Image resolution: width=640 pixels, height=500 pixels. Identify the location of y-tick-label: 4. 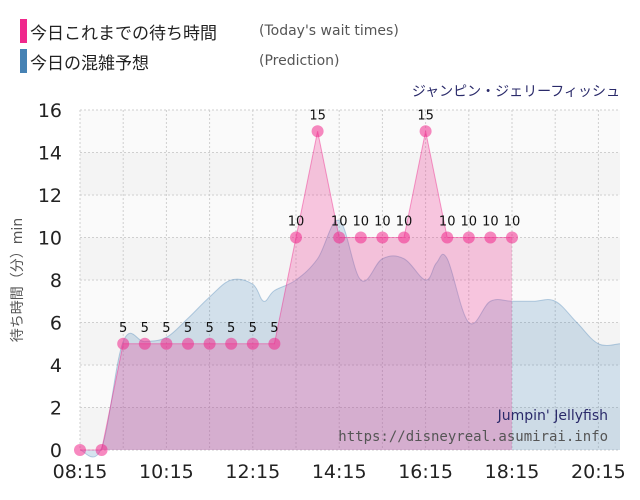
(56, 366).